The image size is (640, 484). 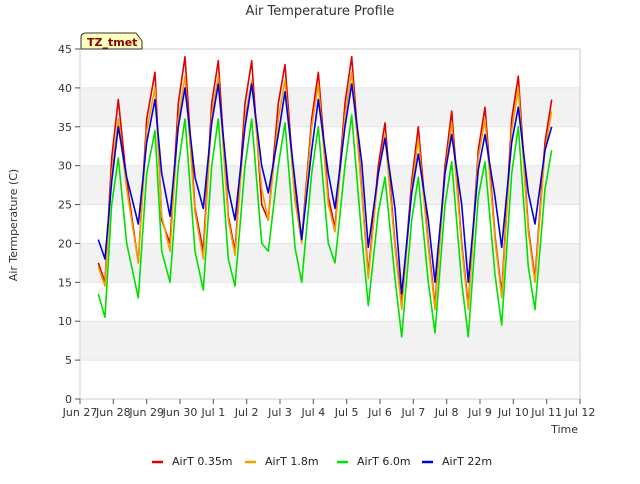 What do you see at coordinates (379, 412) in the screenshot?
I see `x-tick-label: Jul 6` at bounding box center [379, 412].